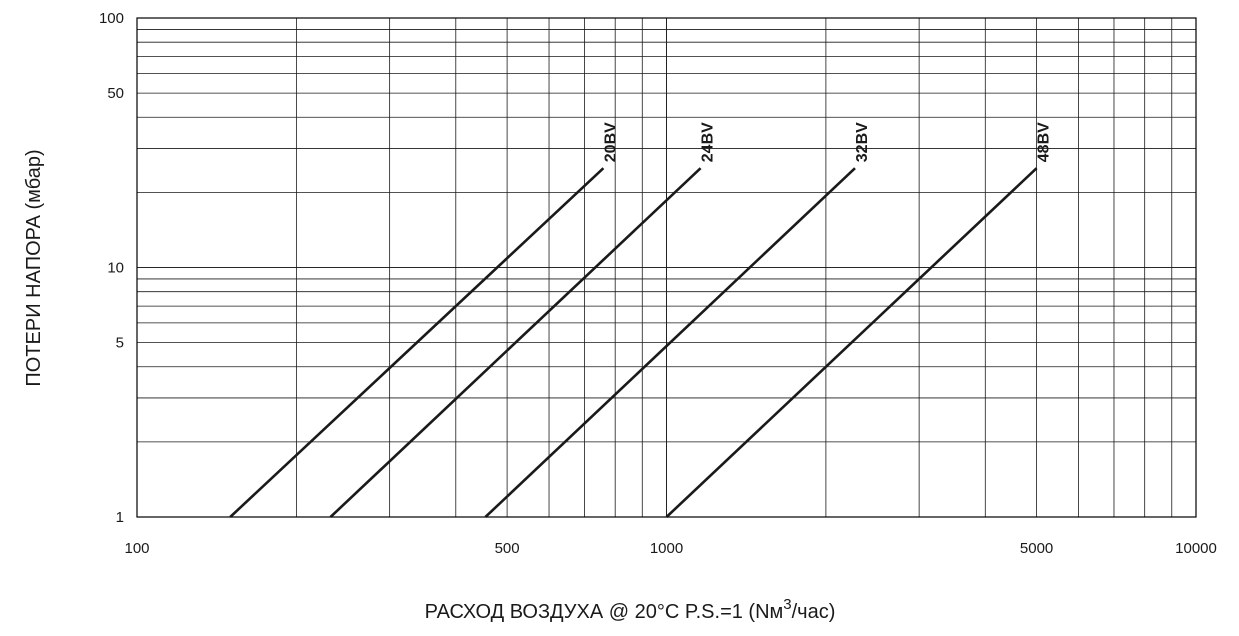  Describe the element at coordinates (708, 142) in the screenshot. I see `series-label-24bv: 24BV` at that location.